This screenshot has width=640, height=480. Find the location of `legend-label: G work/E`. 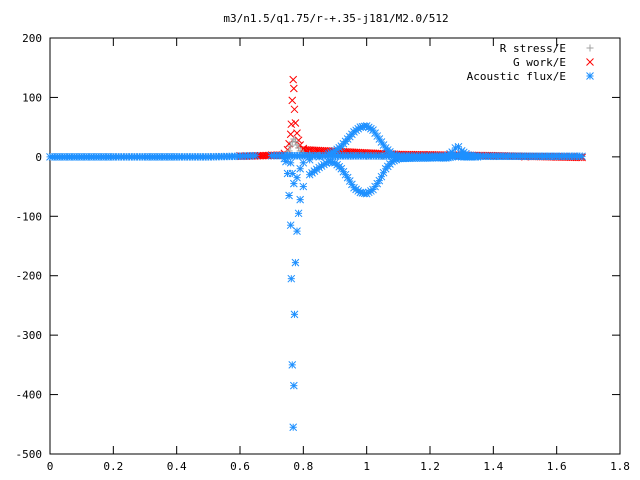

legend-label: G work/E is located at coordinates (539, 62).